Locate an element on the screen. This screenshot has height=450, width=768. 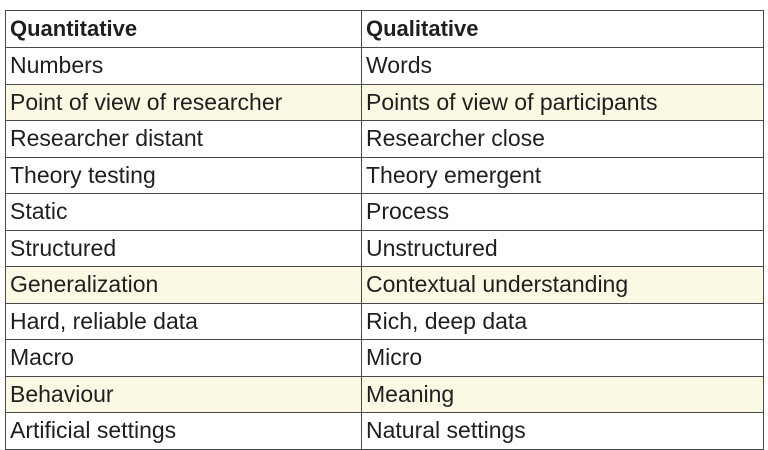
header-quantitative: Quantitative is located at coordinates (183, 29).